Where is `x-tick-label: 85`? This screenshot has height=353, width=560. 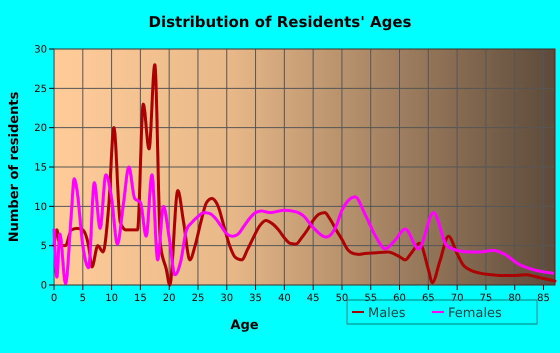
x-tick-label: 85 is located at coordinates (543, 298).